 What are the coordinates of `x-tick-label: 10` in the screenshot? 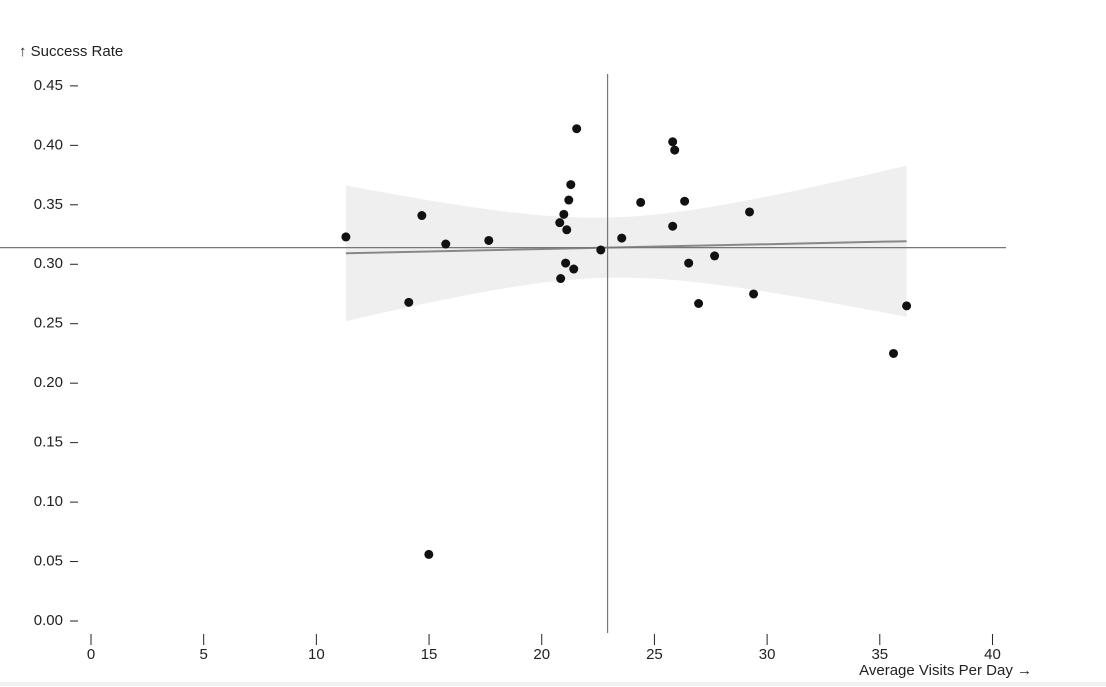 It's located at (316, 654).